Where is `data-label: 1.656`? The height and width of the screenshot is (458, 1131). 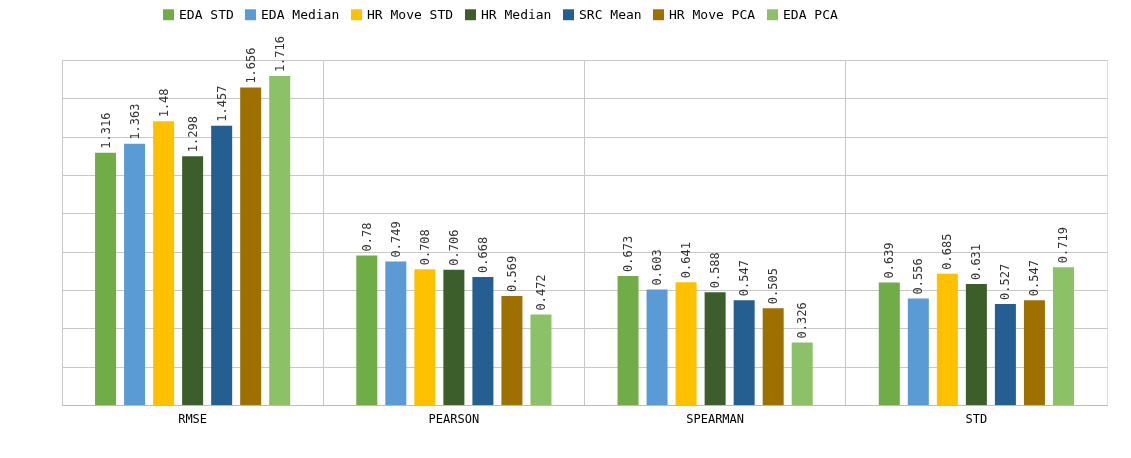 data-label: 1.656 is located at coordinates (250, 65).